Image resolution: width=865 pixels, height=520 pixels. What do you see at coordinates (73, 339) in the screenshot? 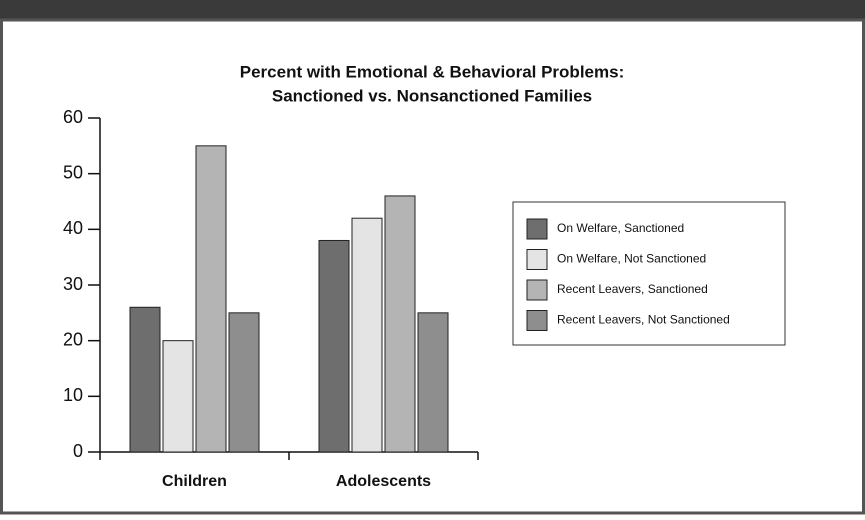
I see `y-tick-label: 20` at bounding box center [73, 339].